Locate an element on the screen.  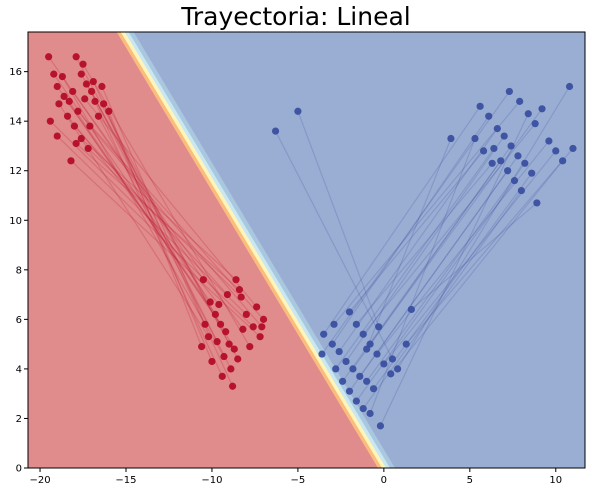
y-axis: 0 2 4 6 8 10 12 14 16 is located at coordinates (18, 271).